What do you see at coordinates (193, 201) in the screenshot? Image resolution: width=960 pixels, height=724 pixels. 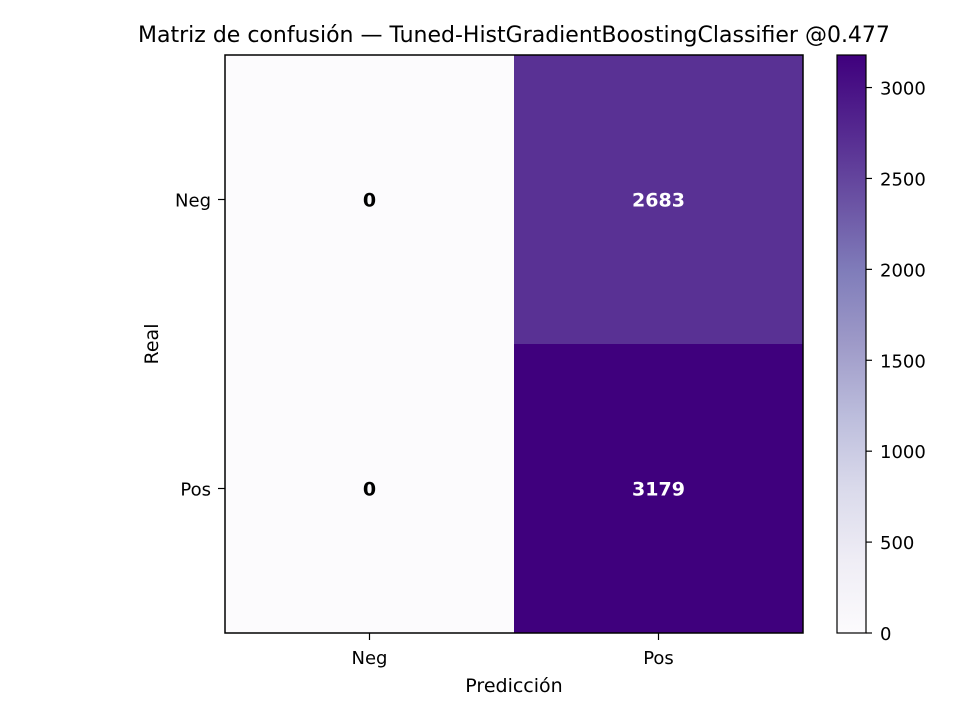 I see `y-tick-label: Neg` at bounding box center [193, 201].